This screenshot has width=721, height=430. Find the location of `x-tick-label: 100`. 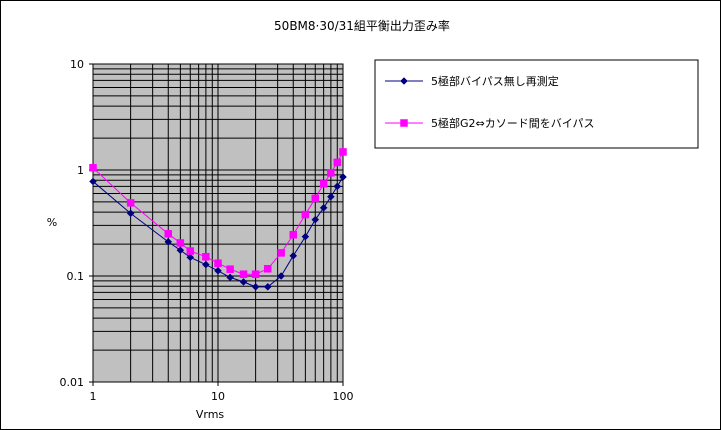

x-tick-label: 100 is located at coordinates (343, 396).